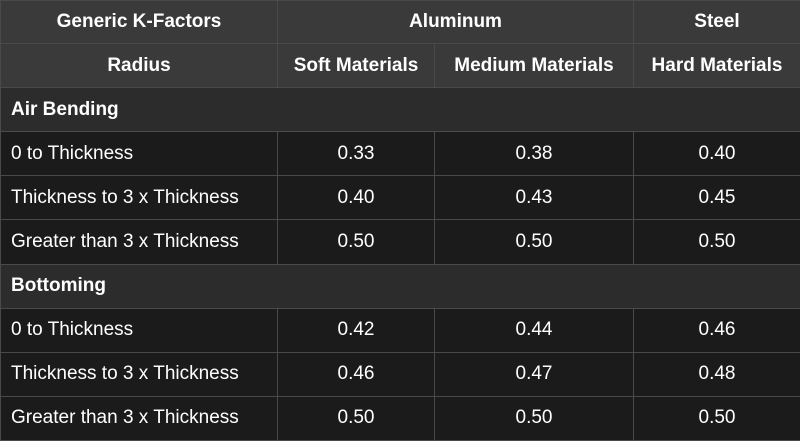 The width and height of the screenshot is (800, 441). I want to click on group-header-aluminum: Aluminum, so click(455, 22).